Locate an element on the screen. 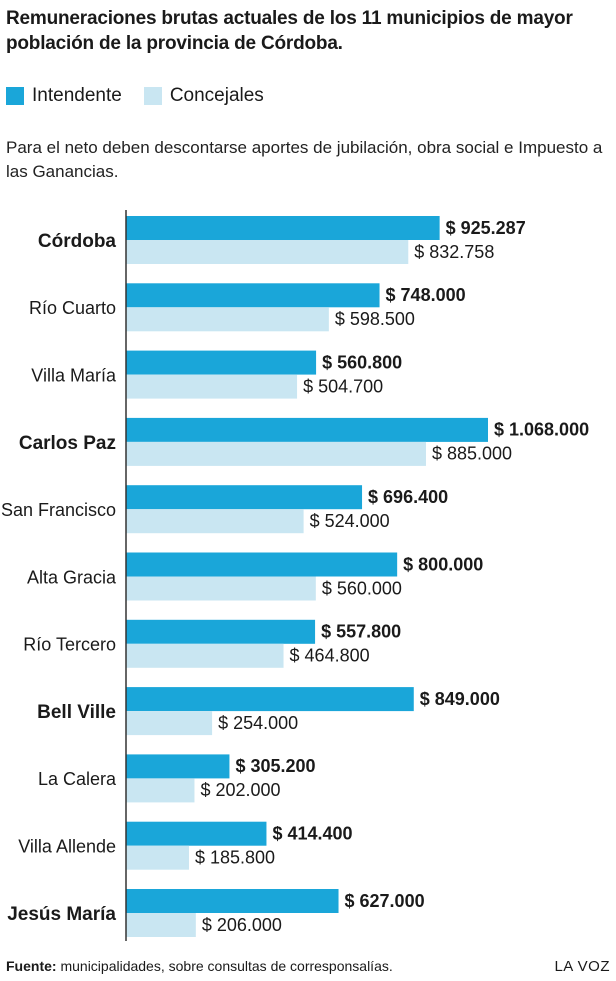  value-label-intendente-la-calera: $ 305.200 is located at coordinates (275, 766).